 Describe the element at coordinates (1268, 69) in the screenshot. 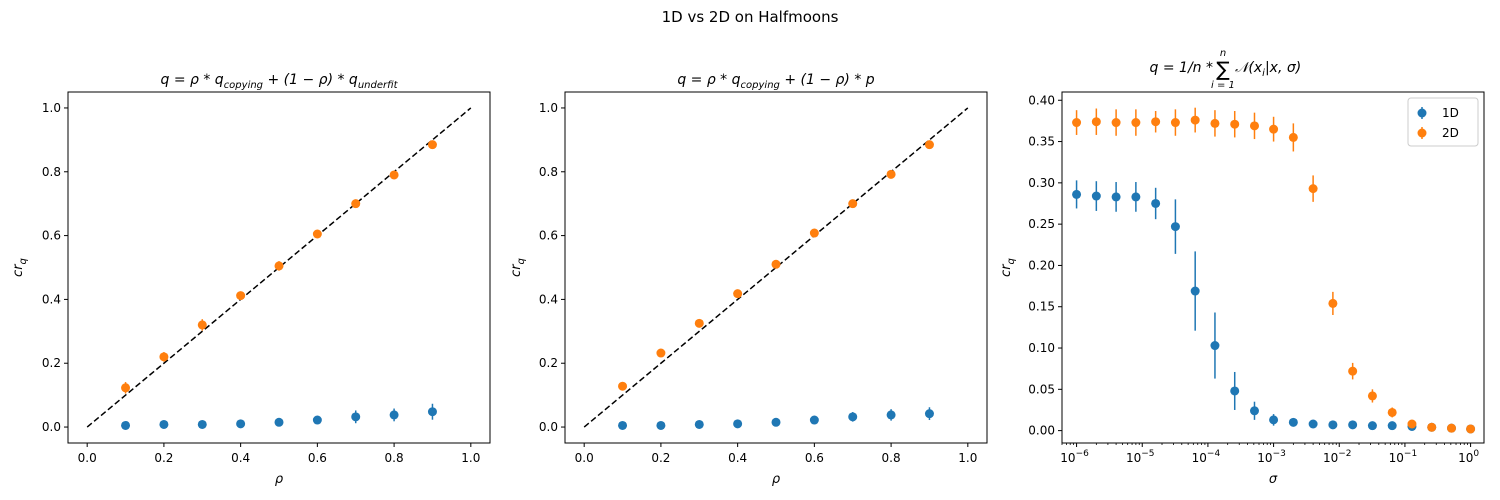

I see `svg-text: 𝒩(xi|x, σ)` at that location.